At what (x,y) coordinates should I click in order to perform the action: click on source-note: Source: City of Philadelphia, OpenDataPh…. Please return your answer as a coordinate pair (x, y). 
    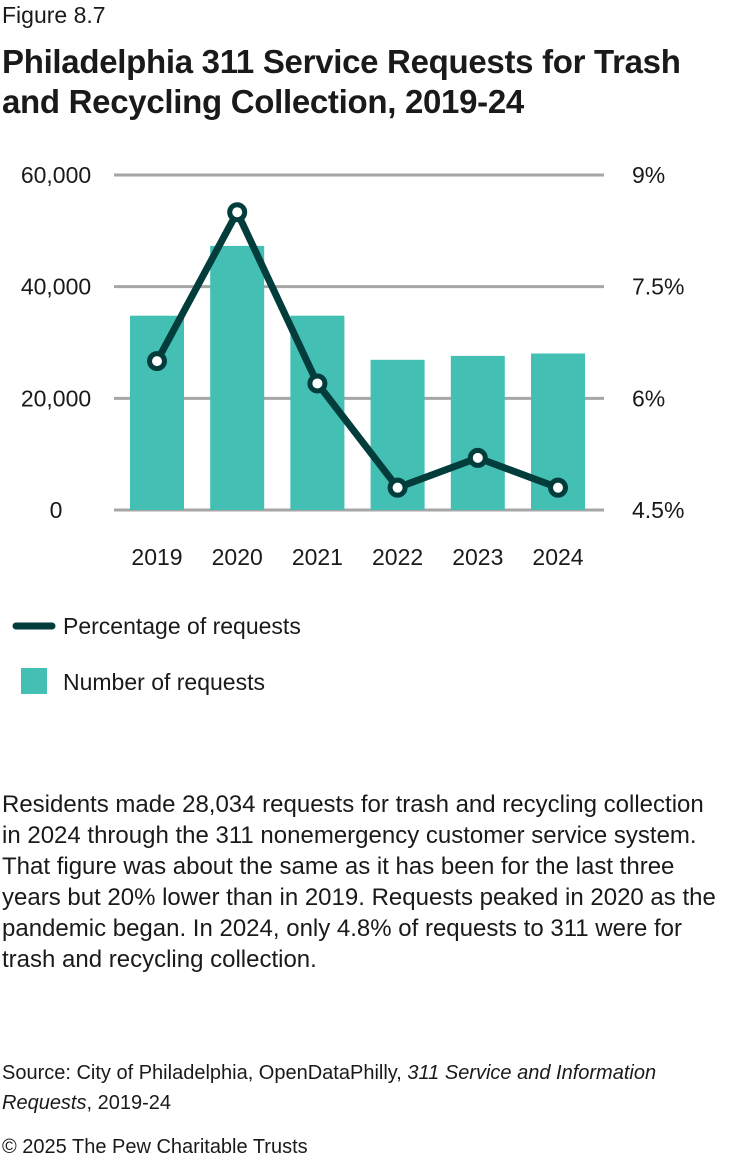
    Looking at the image, I should click on (352, 1088).